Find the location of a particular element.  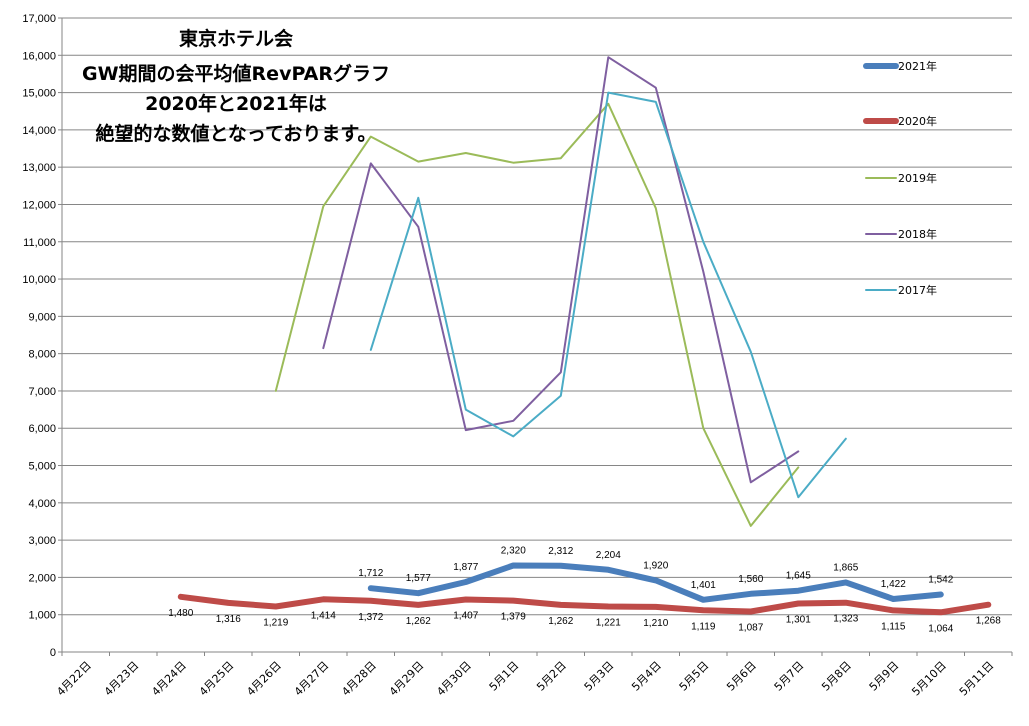

title-line-4: 絶望的な数値となっております。 is located at coordinates (235, 133).